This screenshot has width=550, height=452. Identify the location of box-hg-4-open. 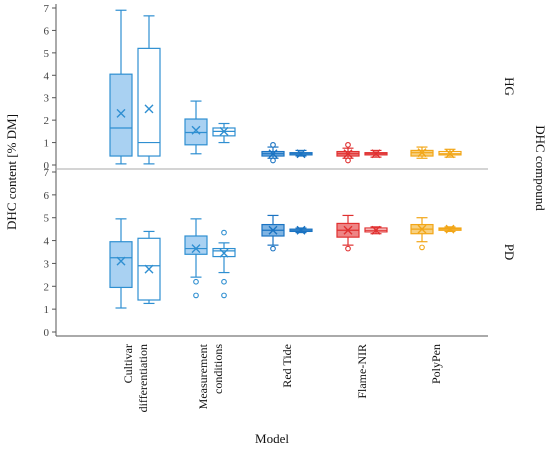
(450, 153).